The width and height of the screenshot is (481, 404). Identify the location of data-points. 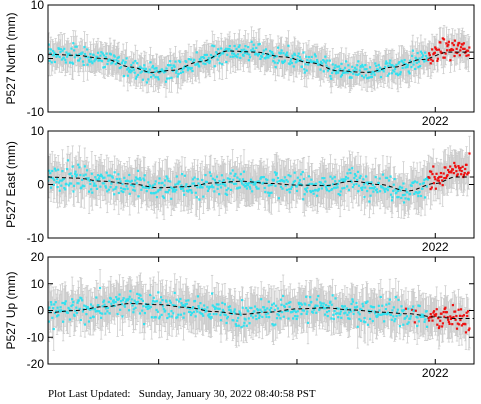
(259, 60).